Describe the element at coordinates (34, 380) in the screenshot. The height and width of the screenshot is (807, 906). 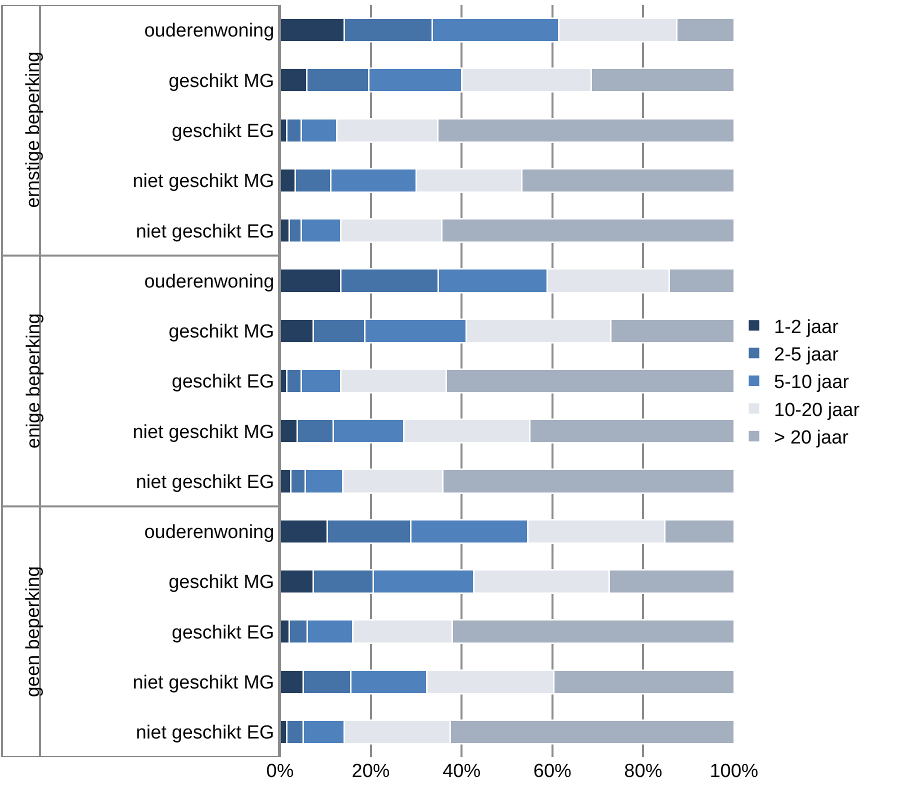
I see `text: enige beperking` at that location.